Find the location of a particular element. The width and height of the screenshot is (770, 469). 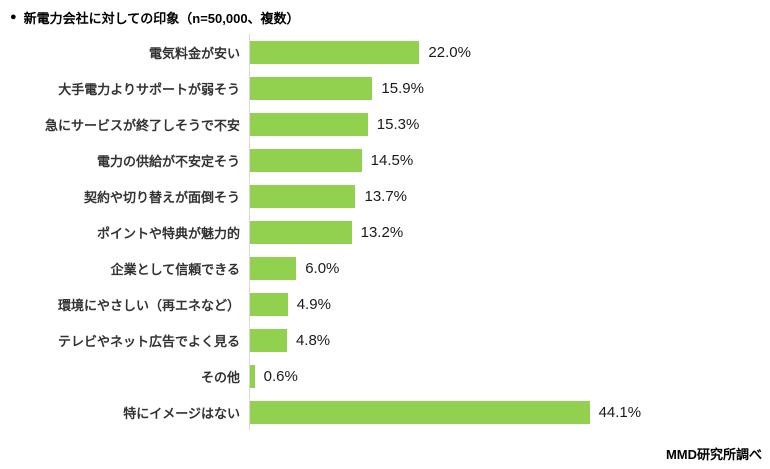

bar-row: 環境にやさしい（再エネなど） 4.9% is located at coordinates (385, 304).